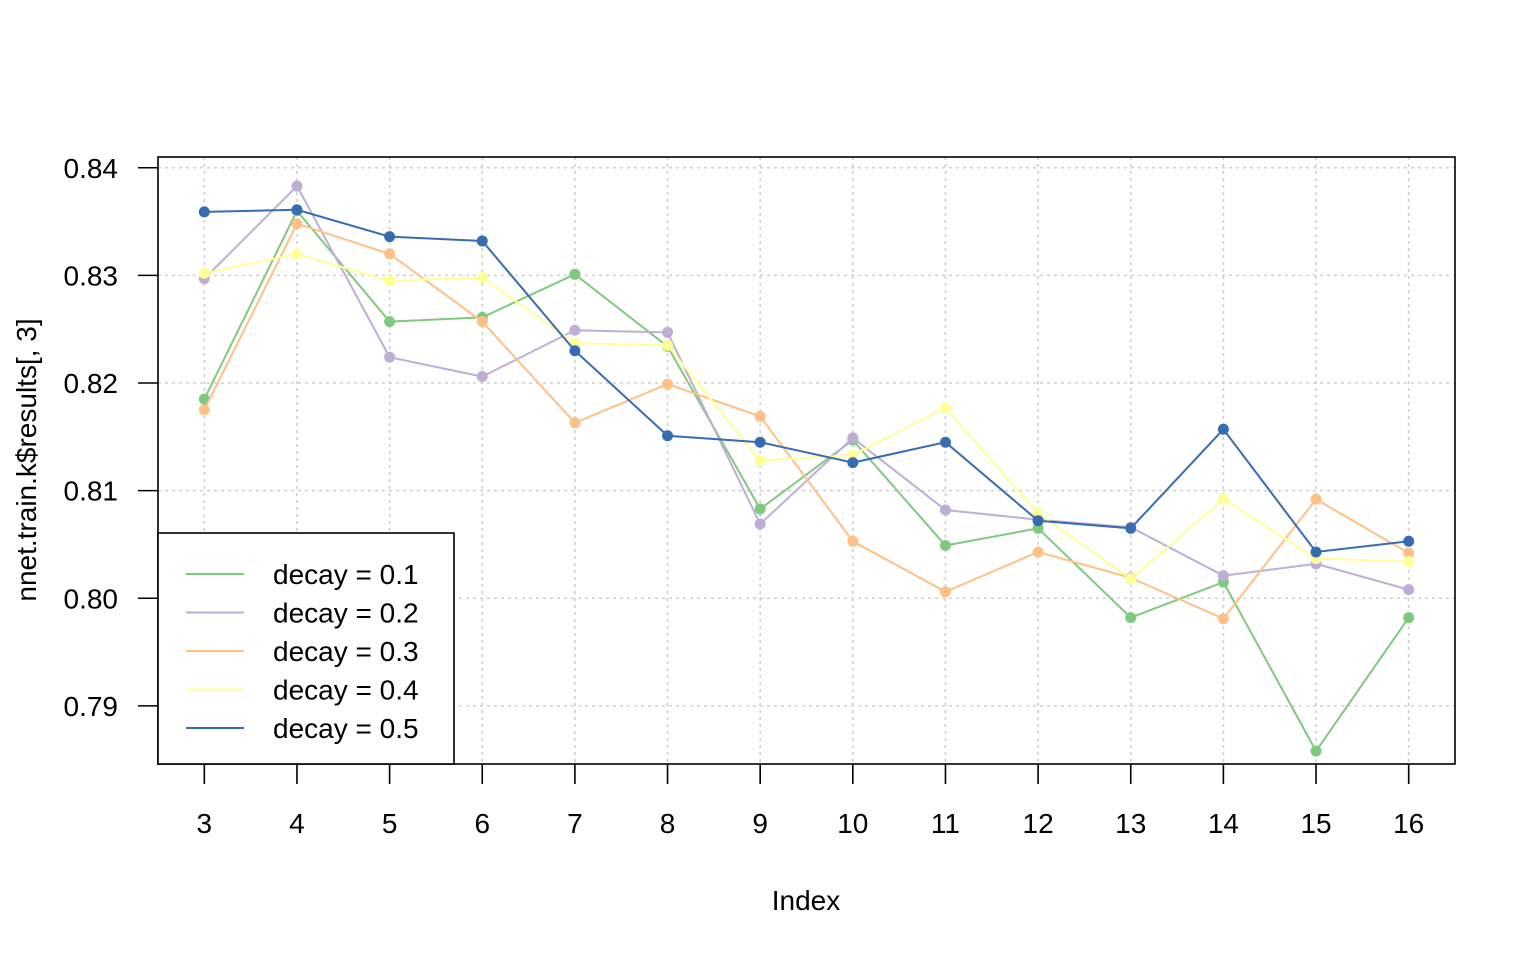 Image resolution: width=1536 pixels, height=960 pixels. What do you see at coordinates (91, 491) in the screenshot?
I see `y-tick-label: 0.81` at bounding box center [91, 491].